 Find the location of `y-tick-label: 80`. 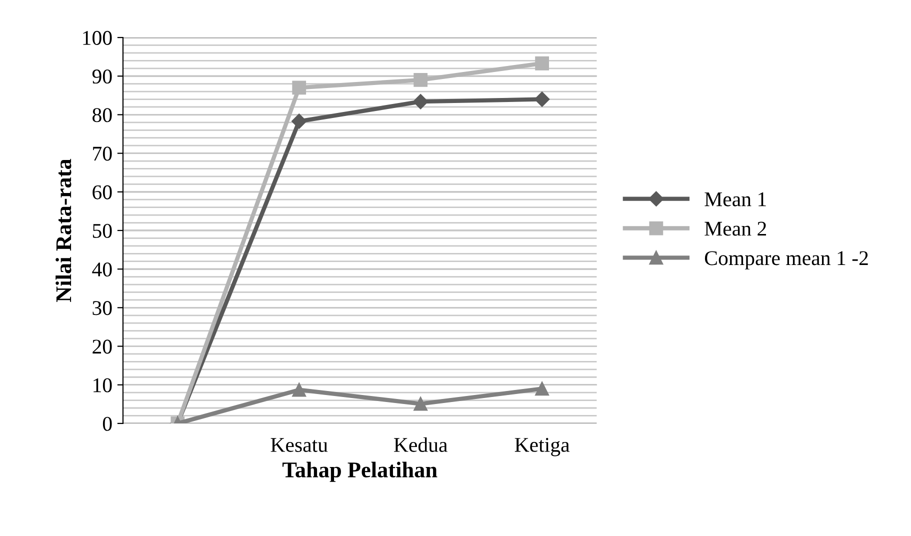

y-tick-label: 80 is located at coordinates (102, 115).